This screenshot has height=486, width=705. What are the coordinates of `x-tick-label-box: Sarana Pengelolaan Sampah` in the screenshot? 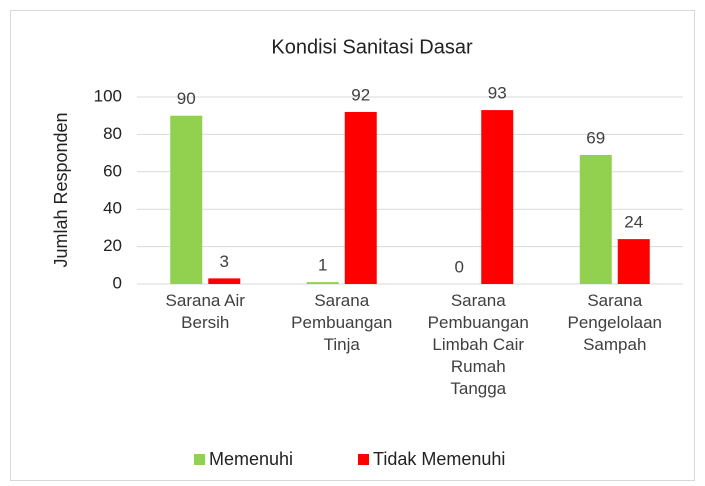 It's located at (615, 322).